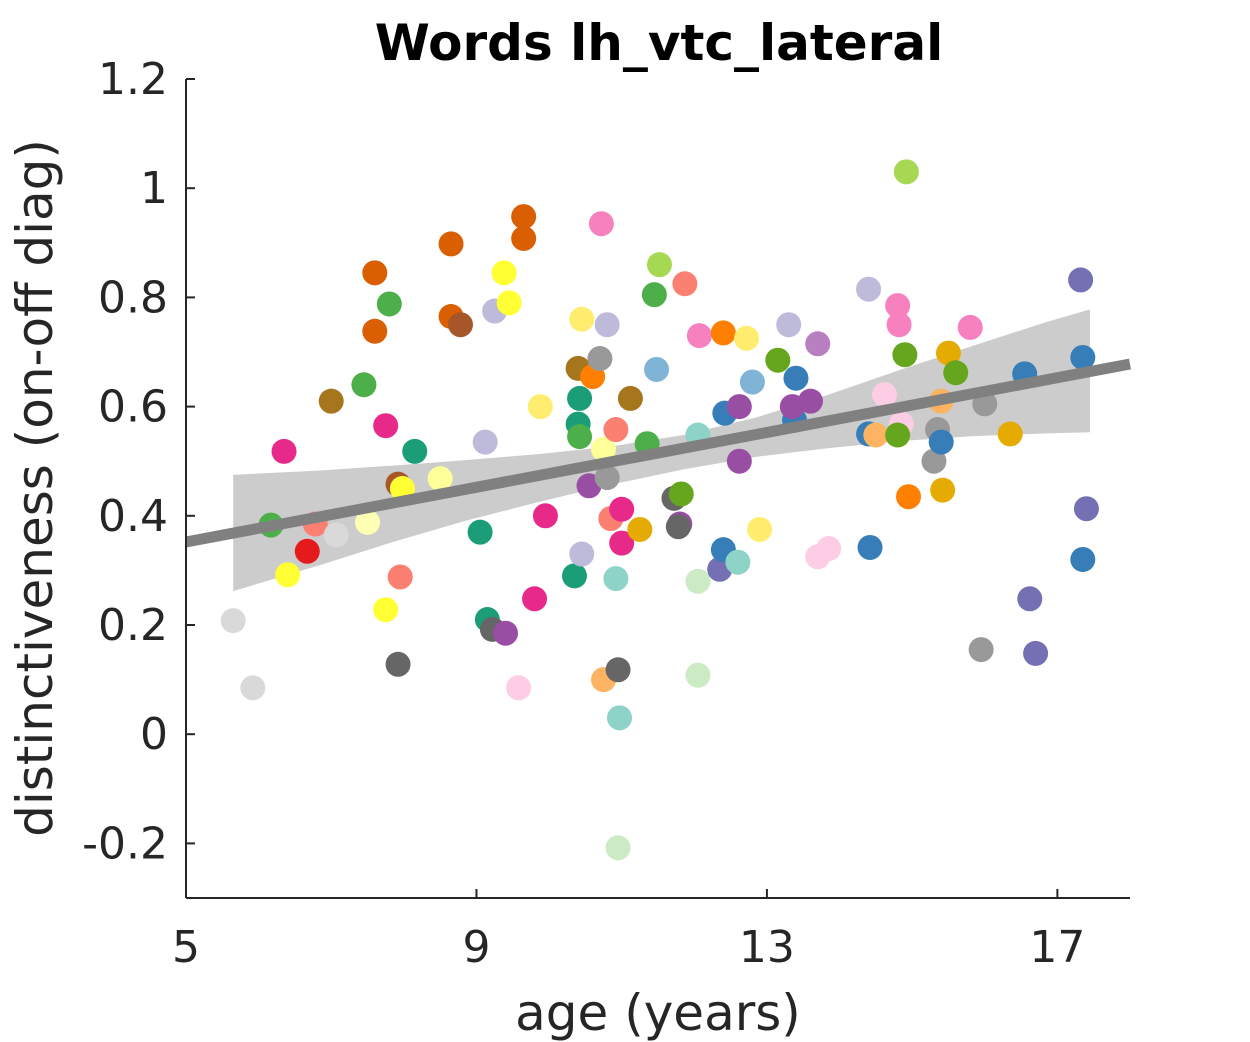  Describe the element at coordinates (35, 488) in the screenshot. I see `y-axis-label: distinctiveness (on-off diag)` at that location.